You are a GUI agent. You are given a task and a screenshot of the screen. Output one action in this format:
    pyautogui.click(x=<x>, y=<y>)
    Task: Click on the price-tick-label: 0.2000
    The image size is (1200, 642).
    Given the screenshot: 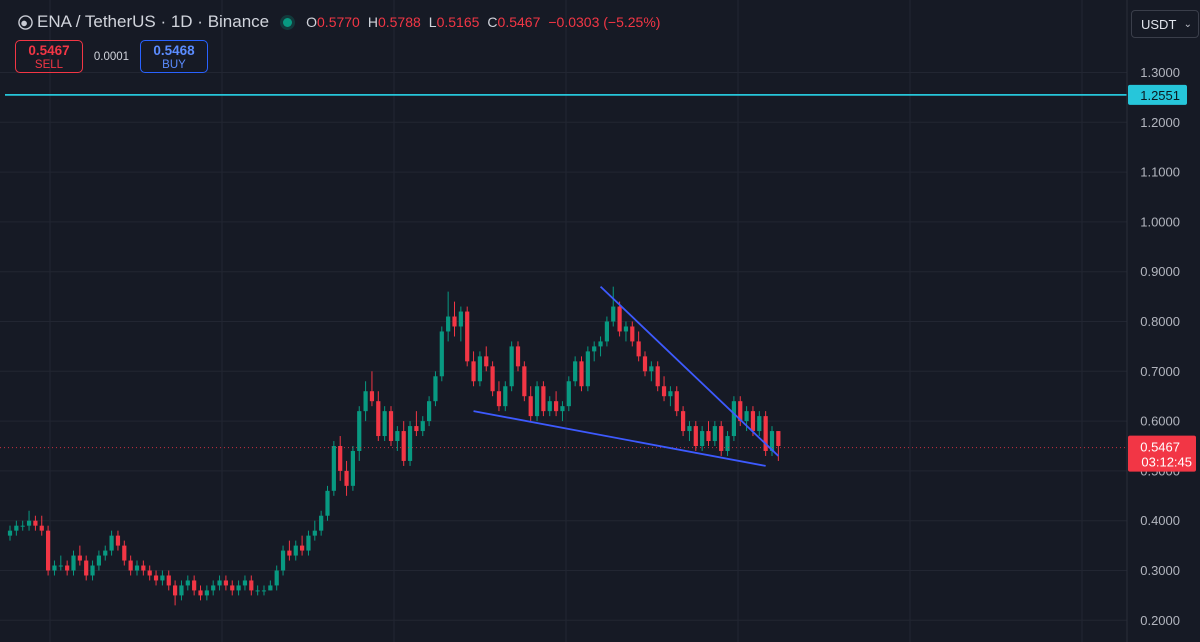 What is the action you would take?
    pyautogui.click(x=1160, y=620)
    